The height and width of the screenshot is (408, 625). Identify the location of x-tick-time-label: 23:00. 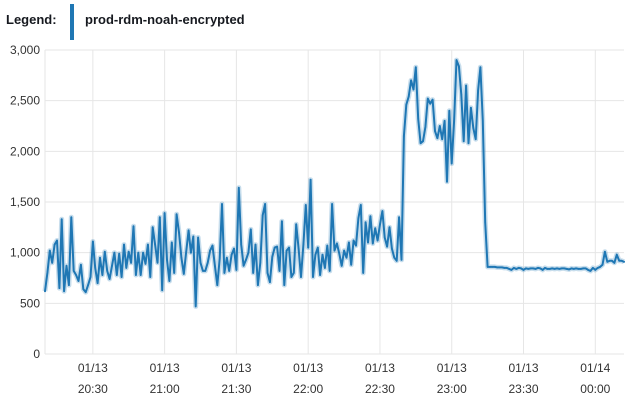
(452, 389).